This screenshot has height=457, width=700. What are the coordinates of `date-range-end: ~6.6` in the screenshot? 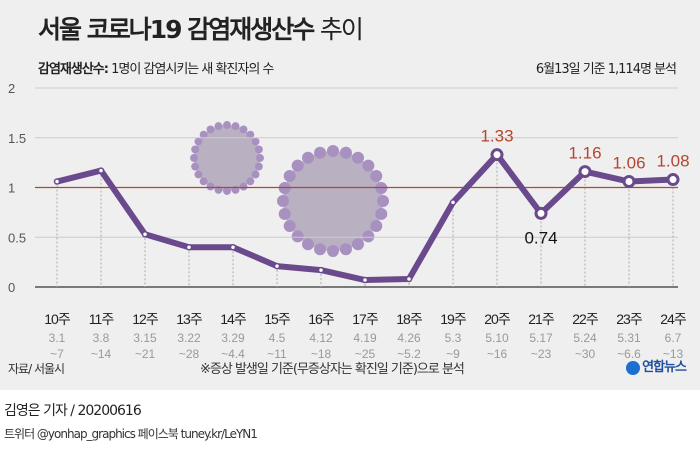 It's located at (629, 354).